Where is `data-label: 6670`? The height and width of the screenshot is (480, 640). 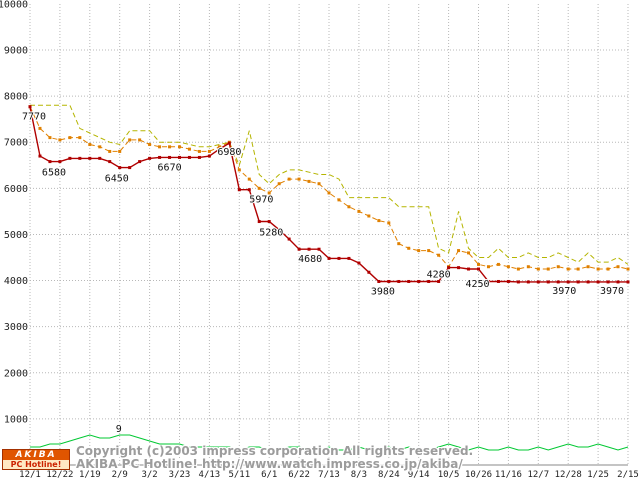 data-label: 6670 is located at coordinates (170, 167).